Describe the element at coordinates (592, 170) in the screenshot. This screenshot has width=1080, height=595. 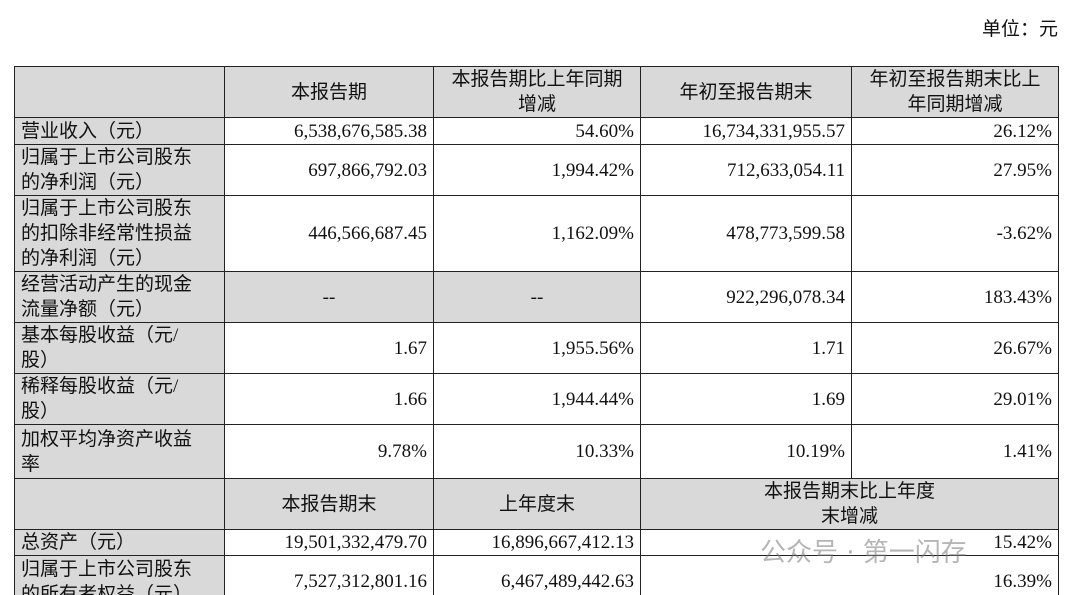
I see `cell-text: 1,994.42%` at that location.